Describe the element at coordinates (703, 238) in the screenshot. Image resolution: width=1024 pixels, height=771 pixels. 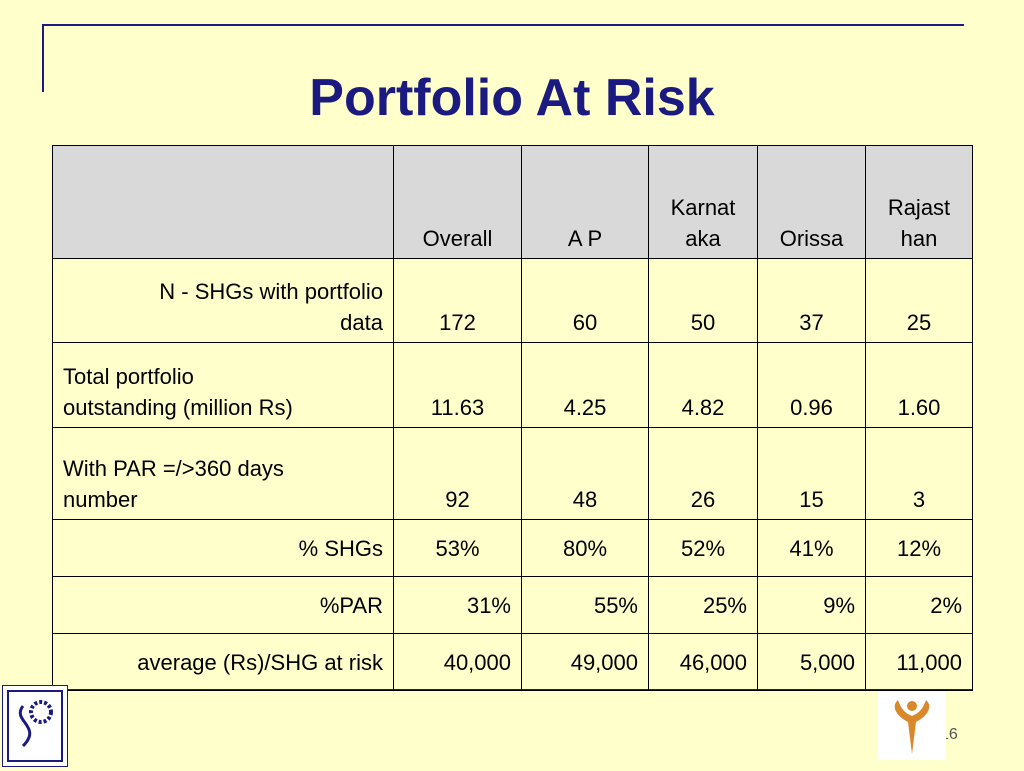
I see `cell-line: aka` at that location.